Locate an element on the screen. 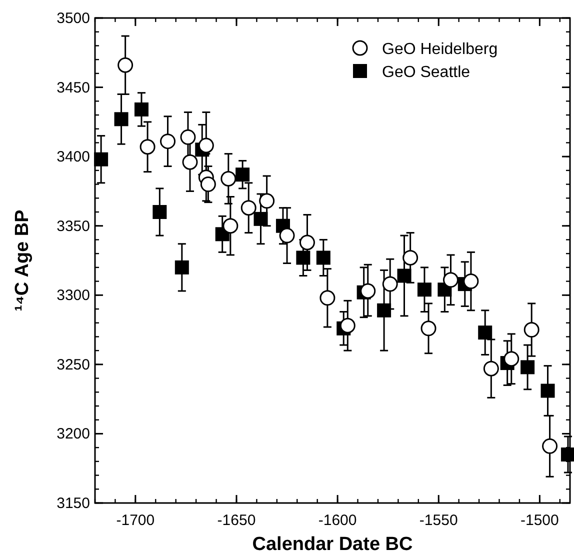 Image resolution: width=574 pixels, height=556 pixels. y-tick-label: 3500 is located at coordinates (73, 18).